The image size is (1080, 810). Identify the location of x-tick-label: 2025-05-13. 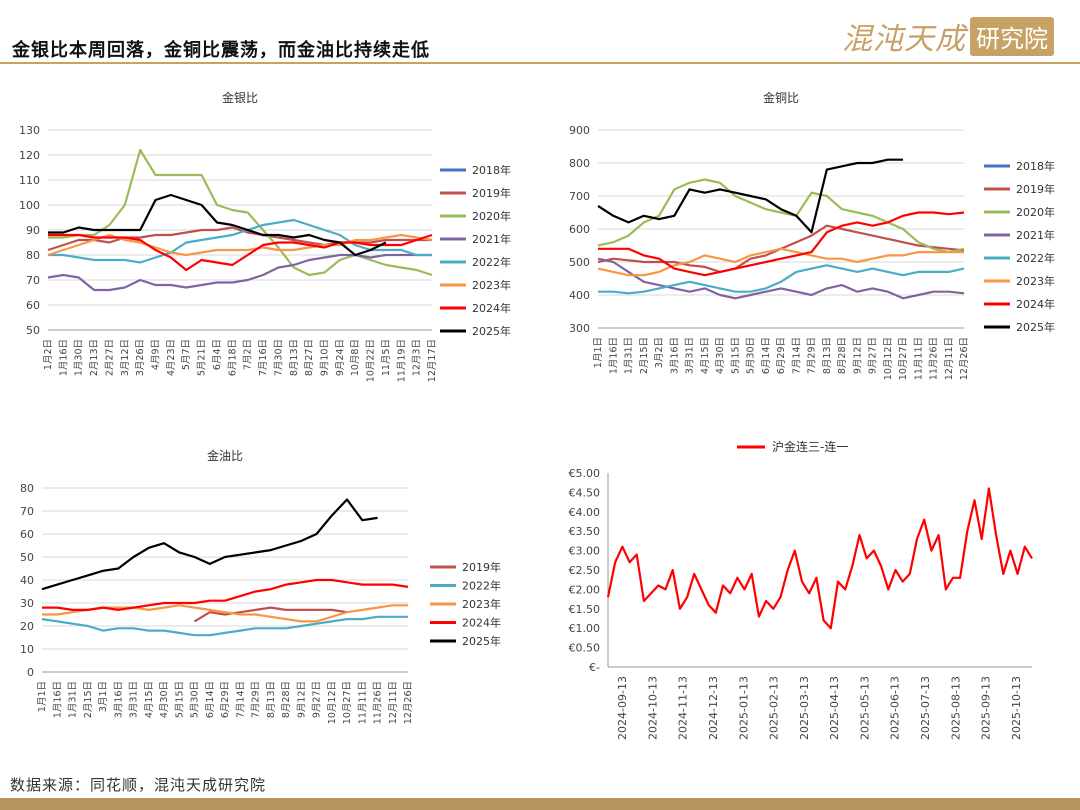
(864, 708).